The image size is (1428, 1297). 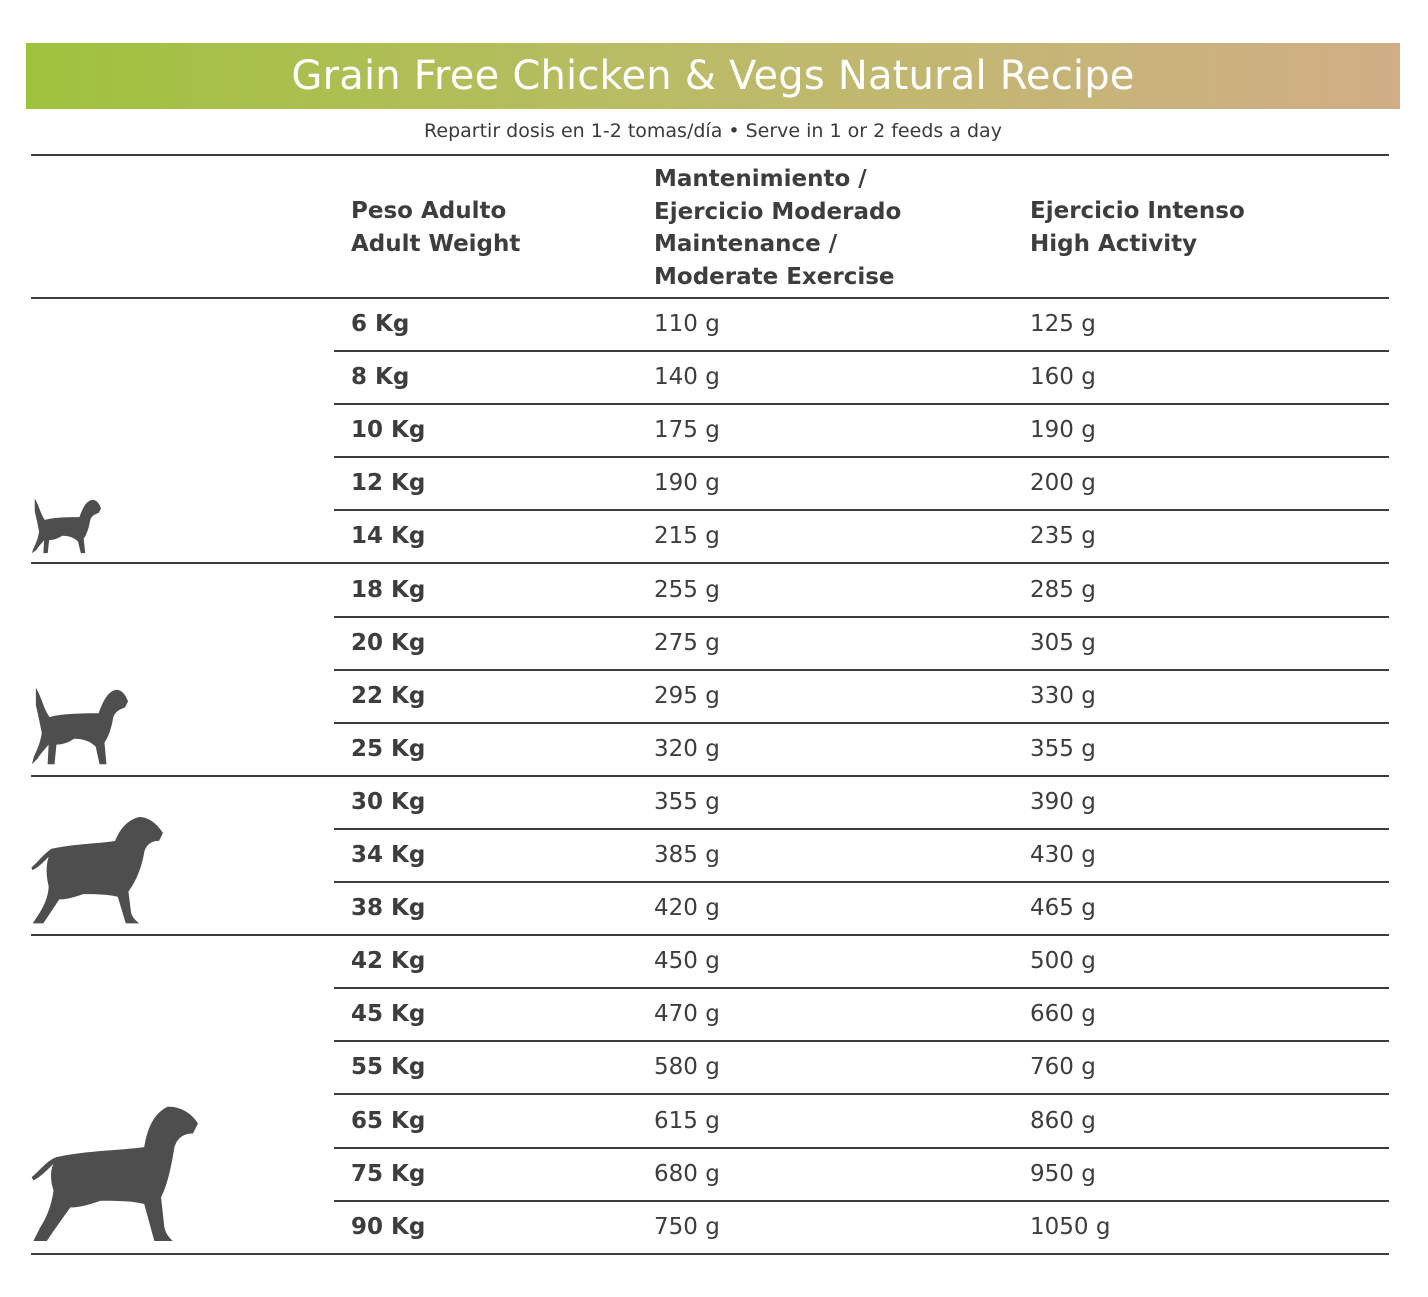 I want to click on table-row: 75 Kg 680 g 950 g, so click(x=714, y=1175).